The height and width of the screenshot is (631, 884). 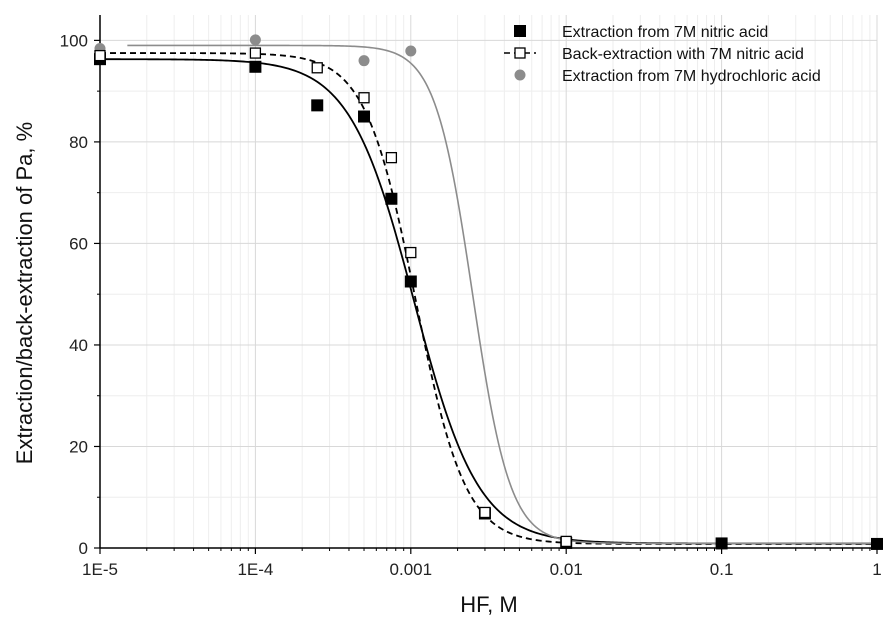 I want to click on y-tick-label: 60, so click(x=78, y=243).